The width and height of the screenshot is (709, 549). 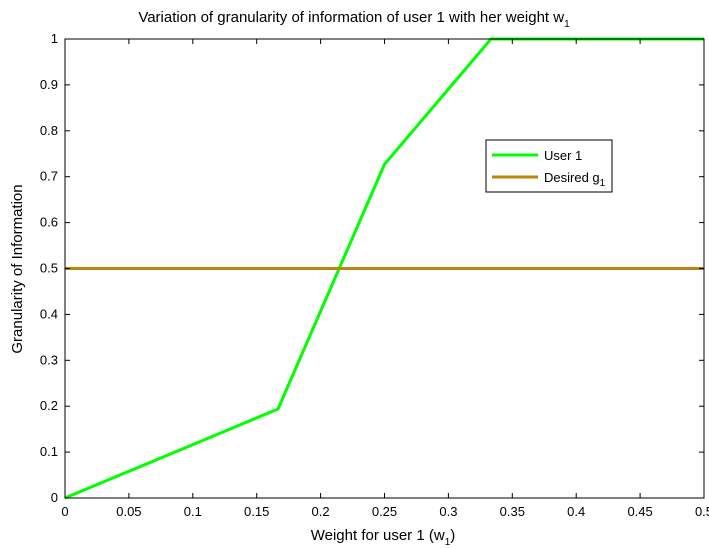 I want to click on legend-box, so click(x=549, y=166).